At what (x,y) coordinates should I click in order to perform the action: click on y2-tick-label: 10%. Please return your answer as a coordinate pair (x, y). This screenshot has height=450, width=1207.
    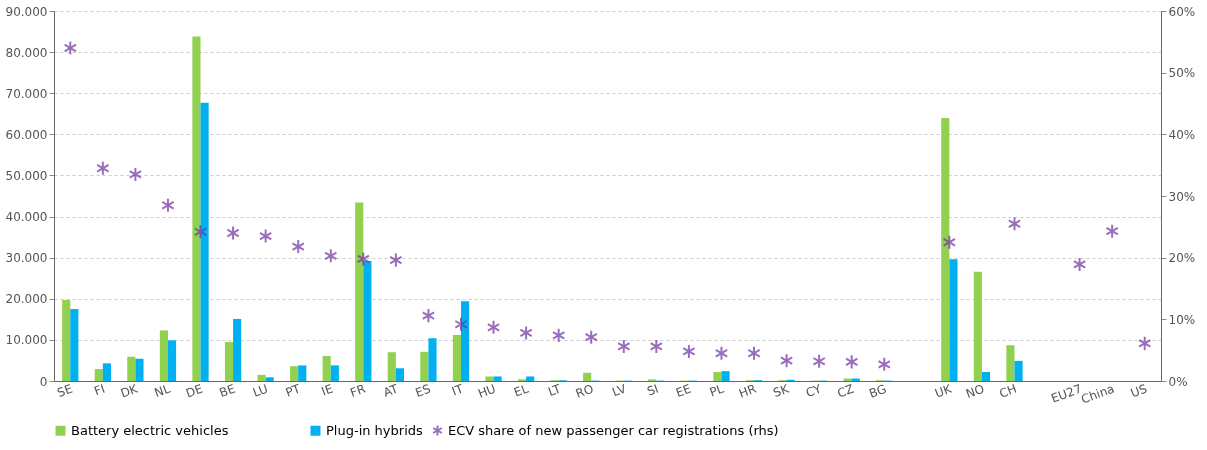
    Looking at the image, I should click on (1182, 319).